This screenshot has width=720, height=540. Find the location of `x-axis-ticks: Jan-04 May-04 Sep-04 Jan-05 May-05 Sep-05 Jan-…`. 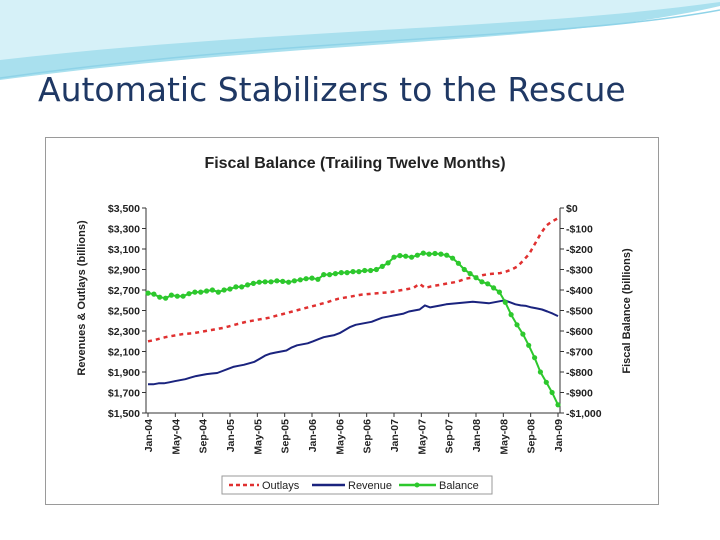

x-axis-ticks: Jan-04 May-04 Sep-04 Jan-05 May-05 Sep-05 Jan-… is located at coordinates (354, 434).